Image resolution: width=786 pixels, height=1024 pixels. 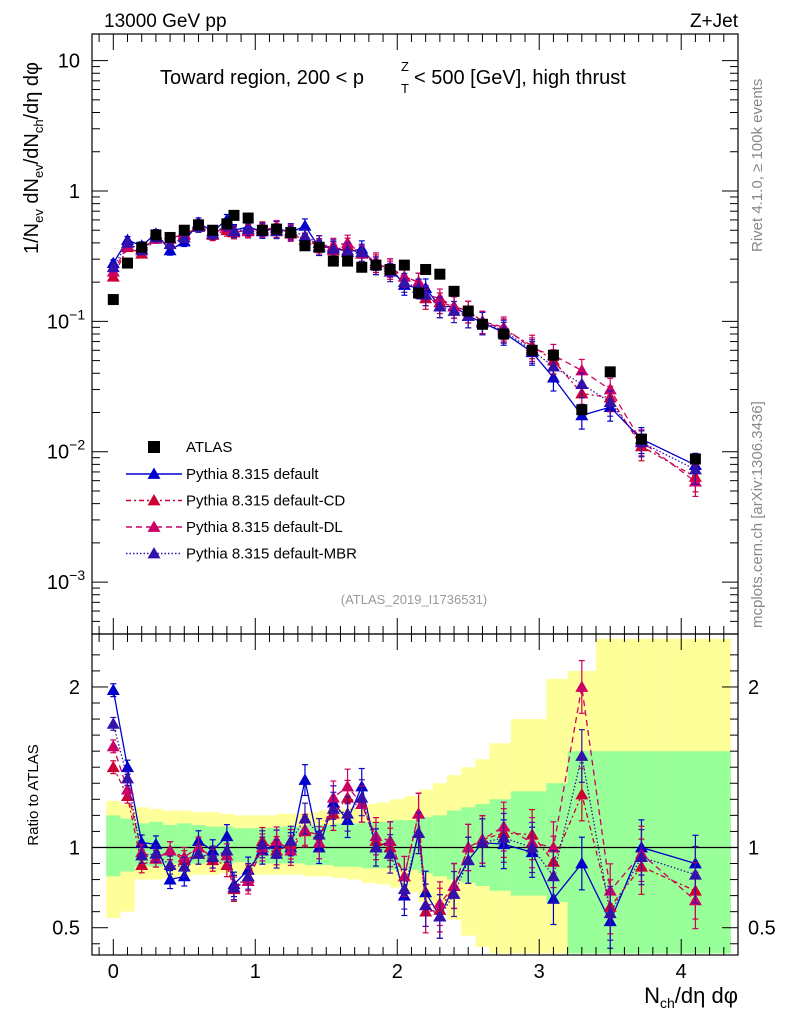 What do you see at coordinates (757, 514) in the screenshot?
I see `mcplots-label: mcplots.cern.ch [arXiv:1306.3436]` at bounding box center [757, 514].